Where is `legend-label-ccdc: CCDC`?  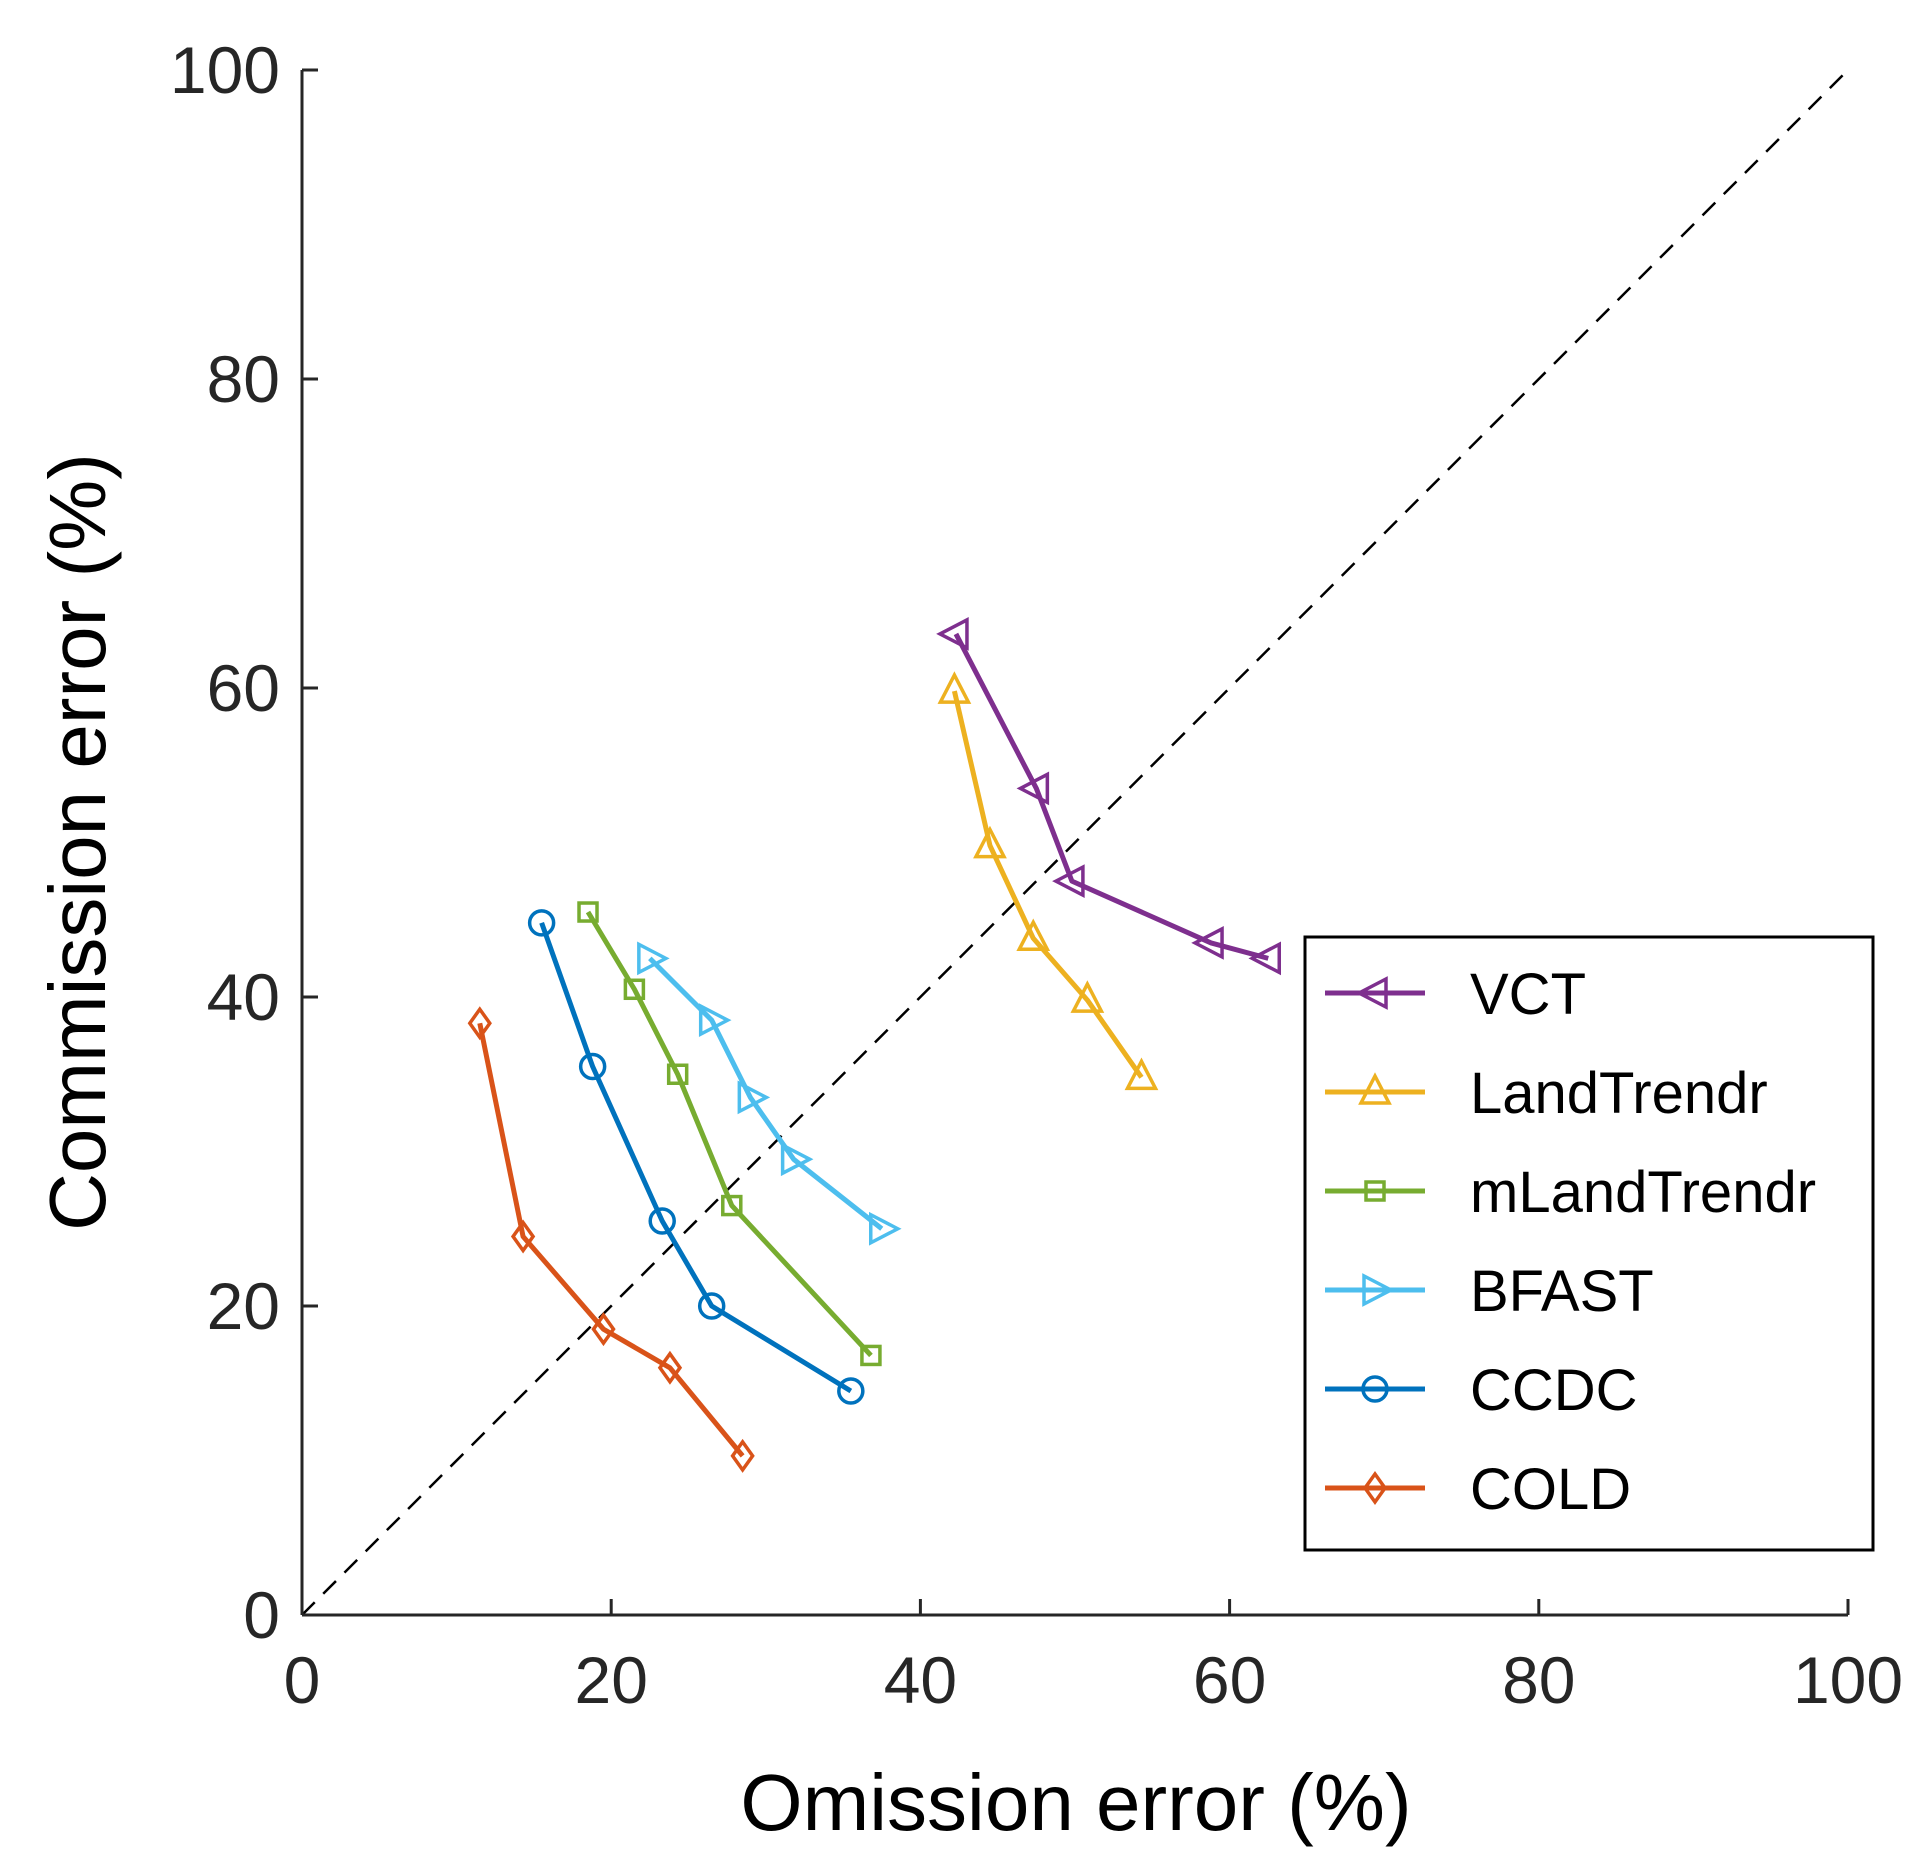
legend-label-ccdc: CCDC is located at coordinates (1554, 1390).